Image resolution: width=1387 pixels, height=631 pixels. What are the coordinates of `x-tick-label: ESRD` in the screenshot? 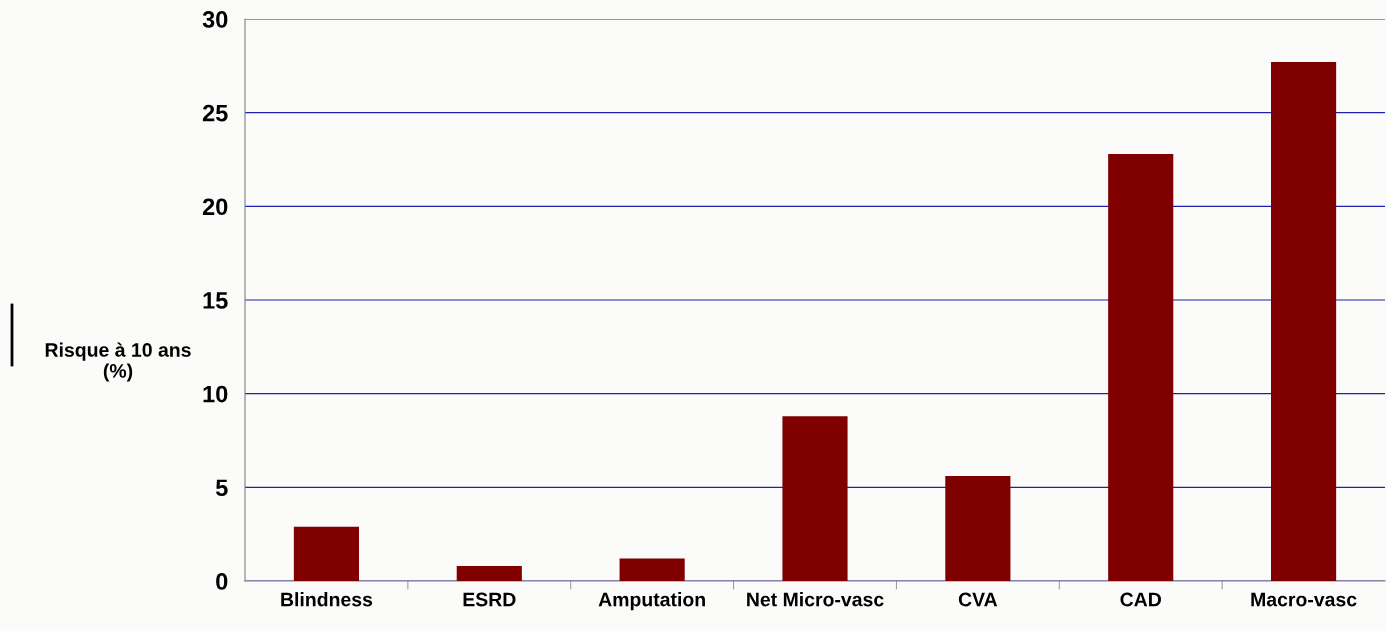 It's located at (489, 599).